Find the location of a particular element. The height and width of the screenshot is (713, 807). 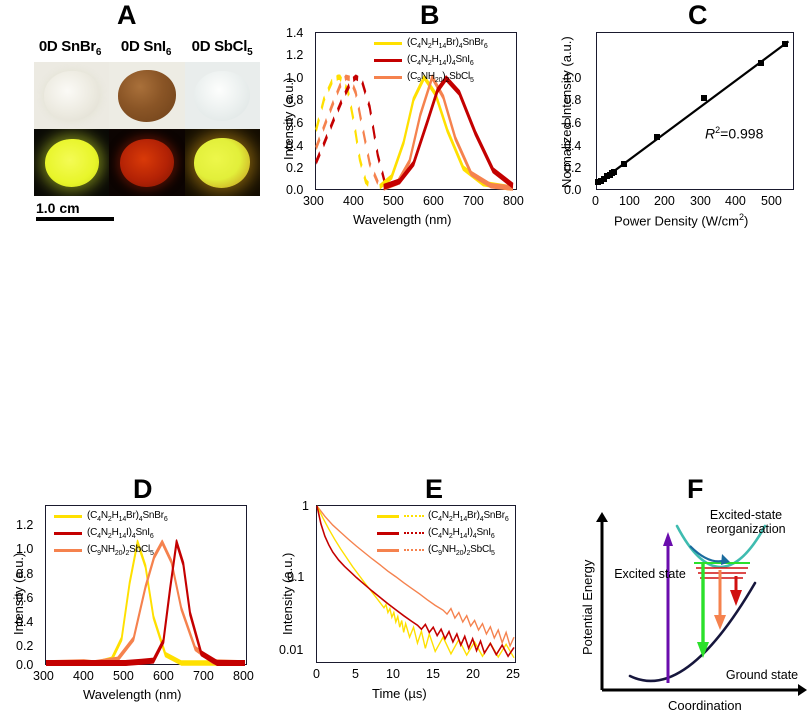

panel-b-xtick-800: 800 is located at coordinates (513, 201).